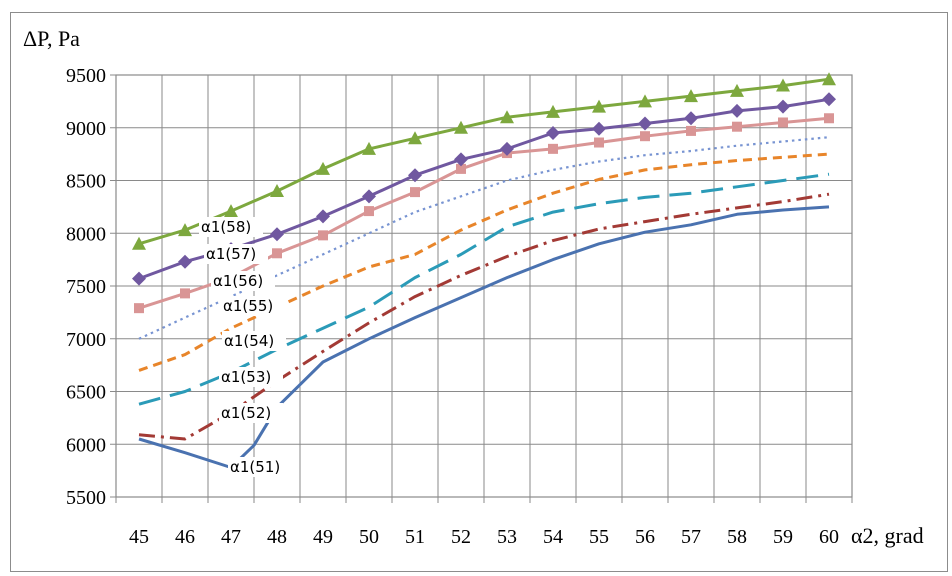 The image size is (952, 576). Describe the element at coordinates (86, 129) in the screenshot. I see `y-tick-label: 9000` at that location.